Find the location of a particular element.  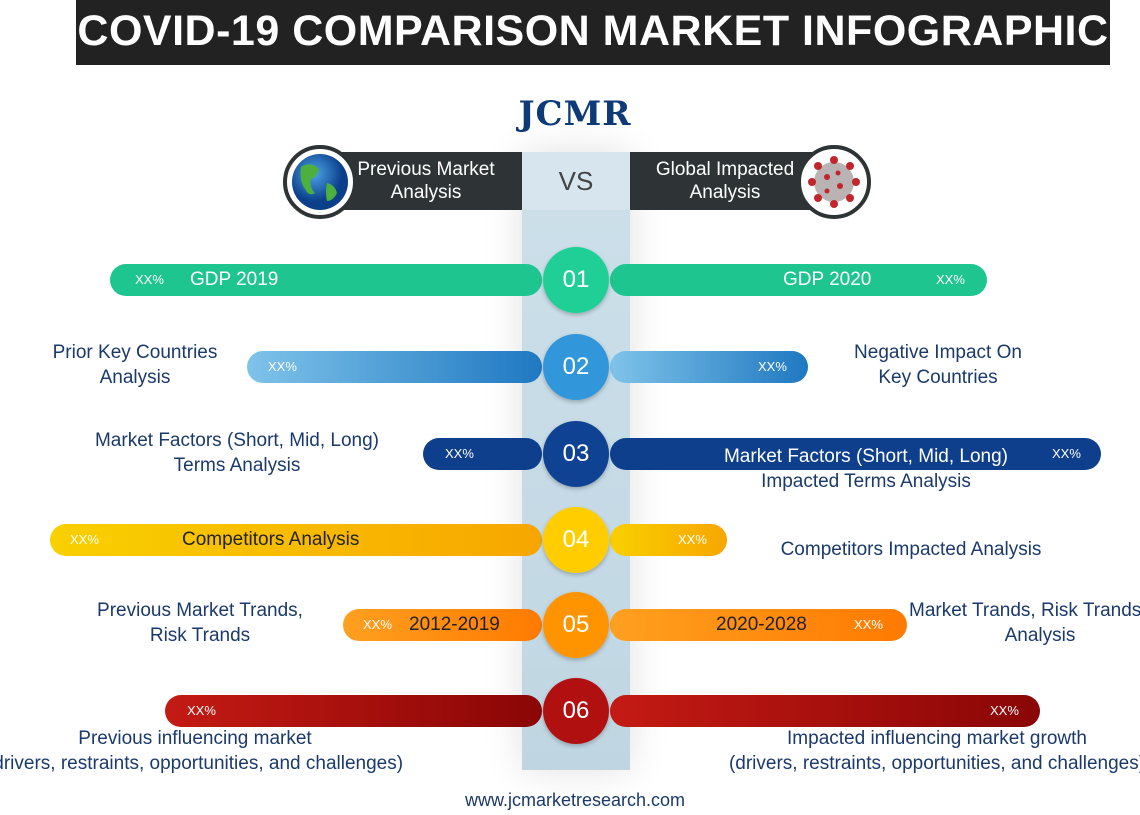

header-right-line1: Global Impacted is located at coordinates (725, 169).